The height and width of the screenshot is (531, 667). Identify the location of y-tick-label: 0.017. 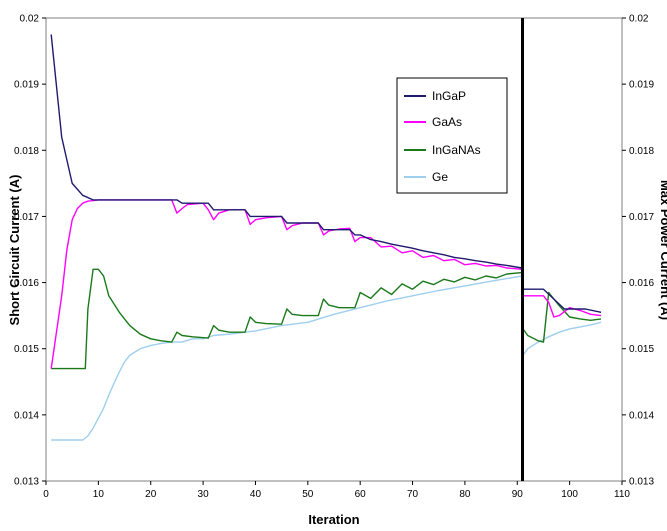
(26, 217).